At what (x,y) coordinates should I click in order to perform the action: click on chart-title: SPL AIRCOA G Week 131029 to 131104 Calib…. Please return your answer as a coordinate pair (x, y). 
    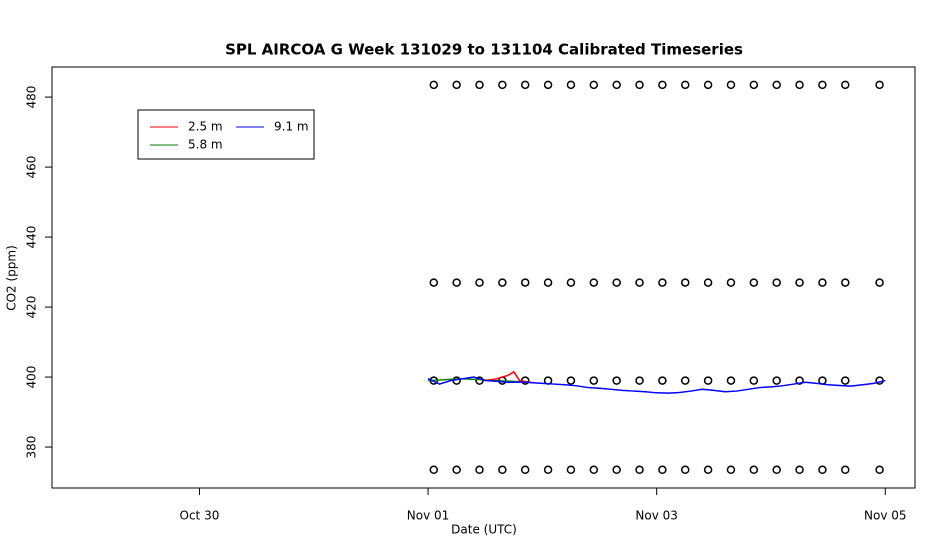
    Looking at the image, I should click on (484, 50).